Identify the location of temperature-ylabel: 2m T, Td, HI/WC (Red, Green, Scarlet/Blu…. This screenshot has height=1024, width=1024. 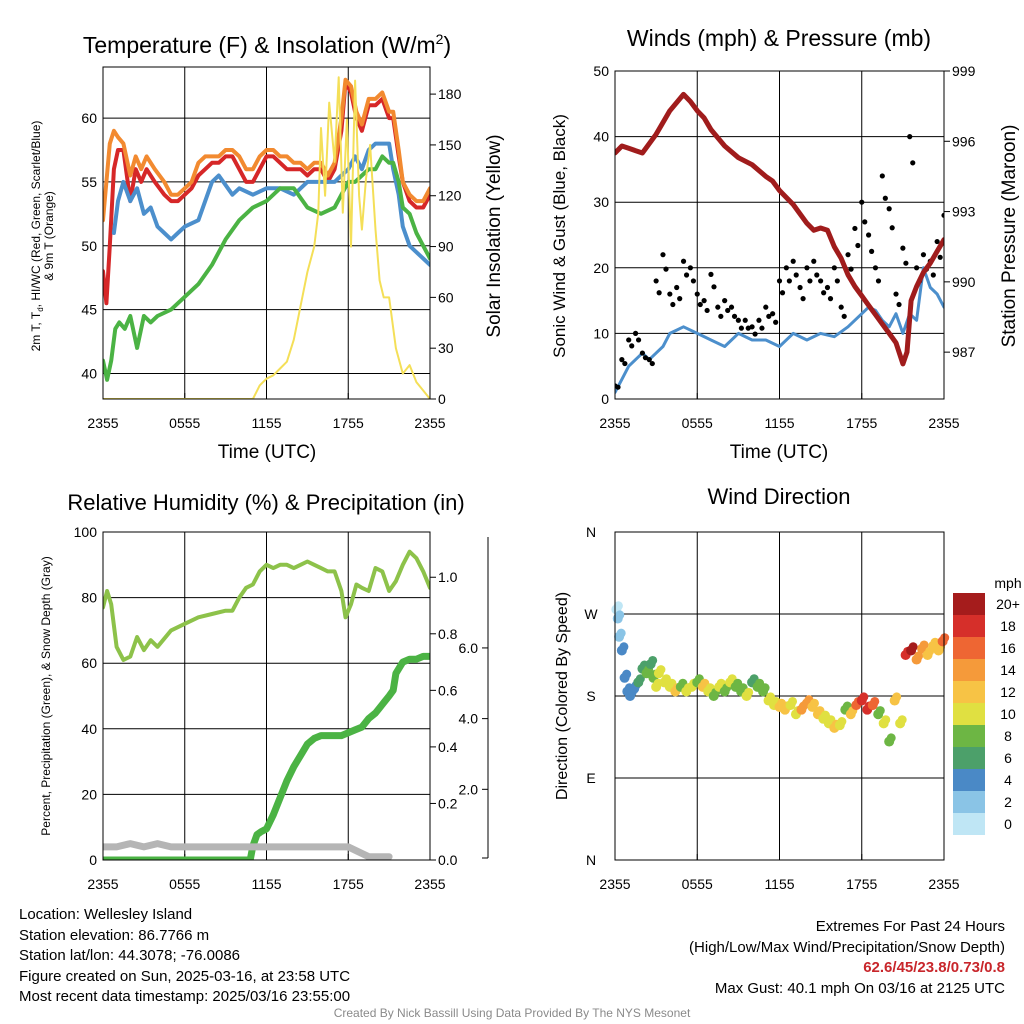
(37, 236).